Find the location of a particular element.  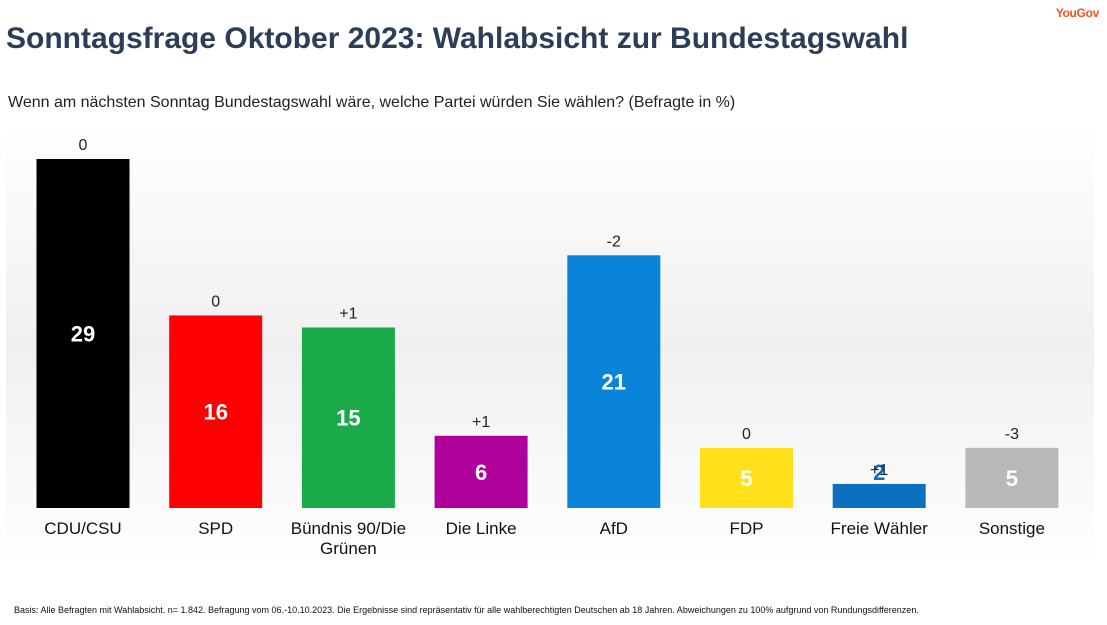

category-label: FDP is located at coordinates (747, 528).